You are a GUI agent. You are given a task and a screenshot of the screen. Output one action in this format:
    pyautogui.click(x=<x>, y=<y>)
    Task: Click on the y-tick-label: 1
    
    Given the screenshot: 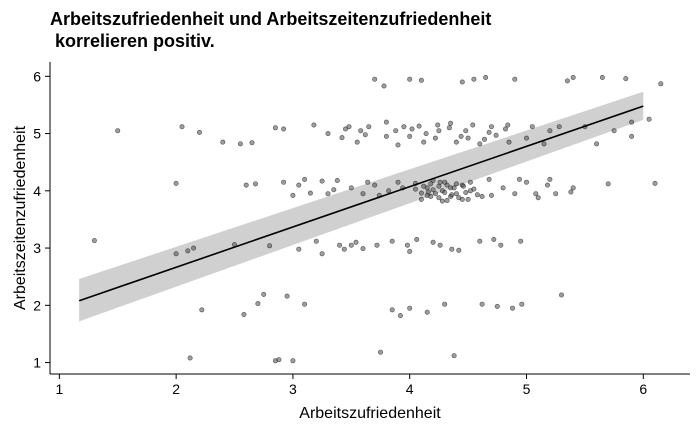 What is the action you would take?
    pyautogui.click(x=37, y=363)
    